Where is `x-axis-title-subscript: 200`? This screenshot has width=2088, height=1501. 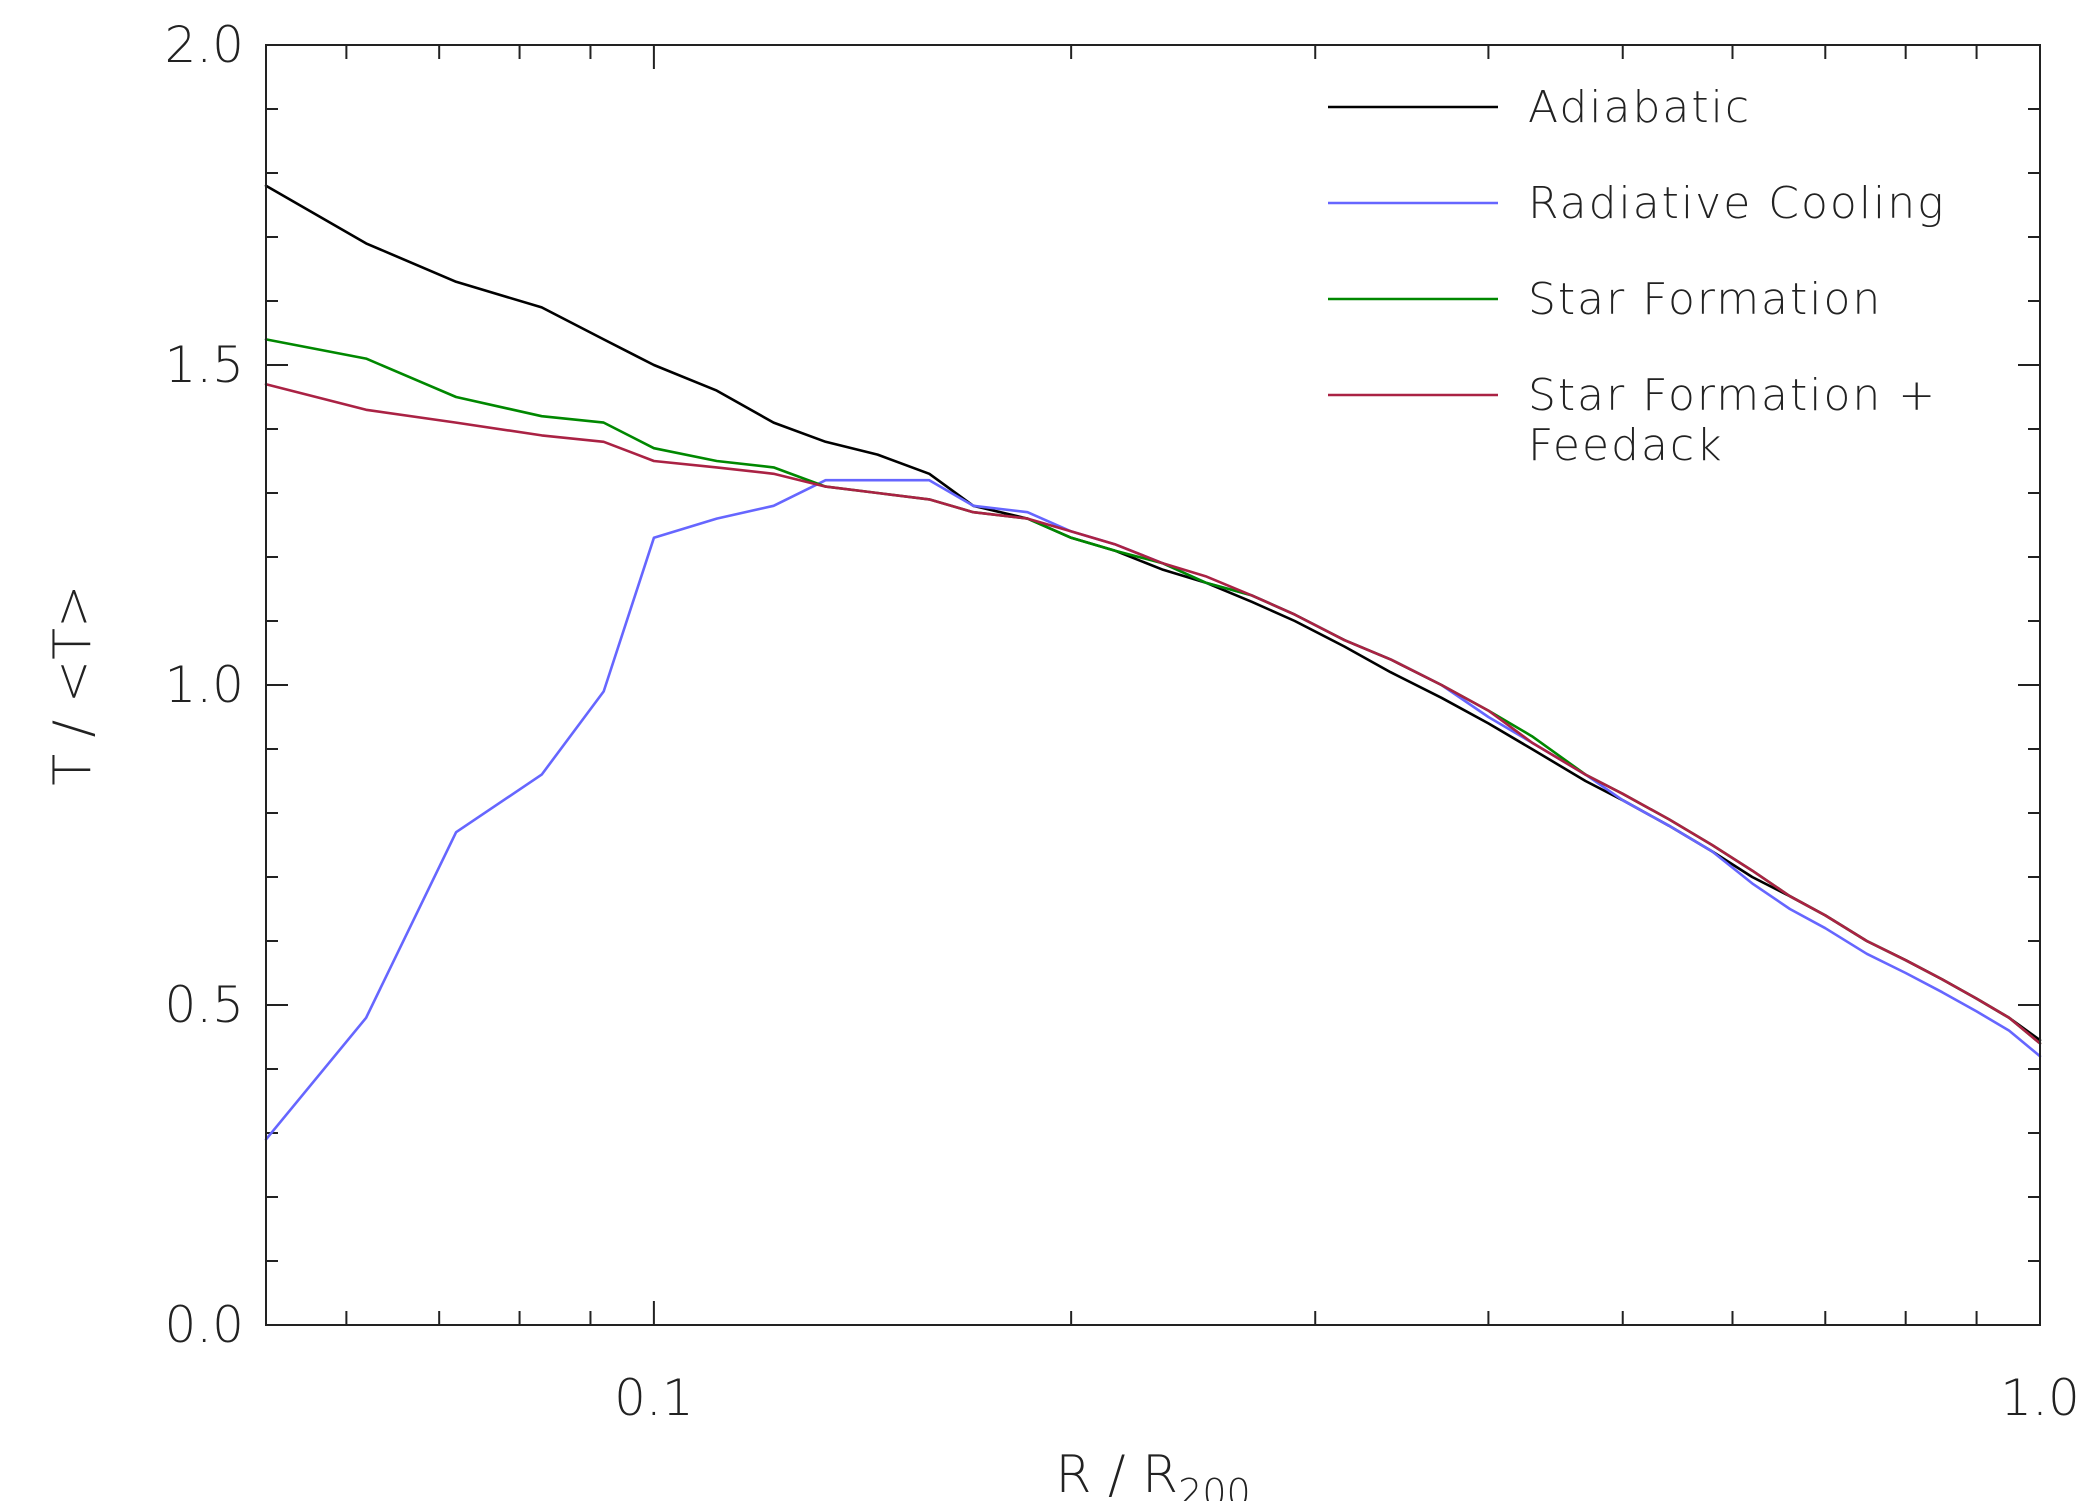 x-axis-title-subscript: 200 is located at coordinates (1214, 1486).